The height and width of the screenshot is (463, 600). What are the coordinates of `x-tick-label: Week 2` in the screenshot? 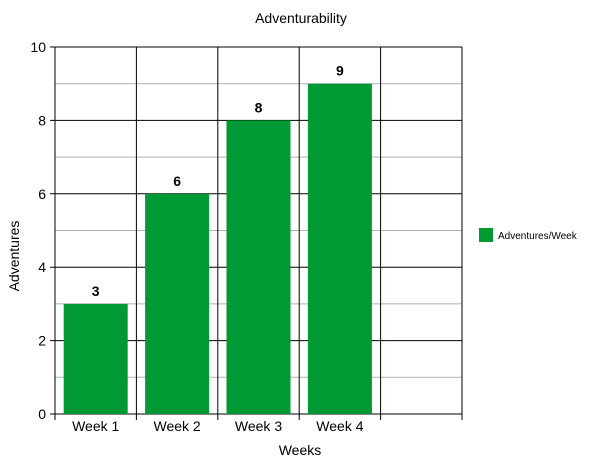 It's located at (176, 426).